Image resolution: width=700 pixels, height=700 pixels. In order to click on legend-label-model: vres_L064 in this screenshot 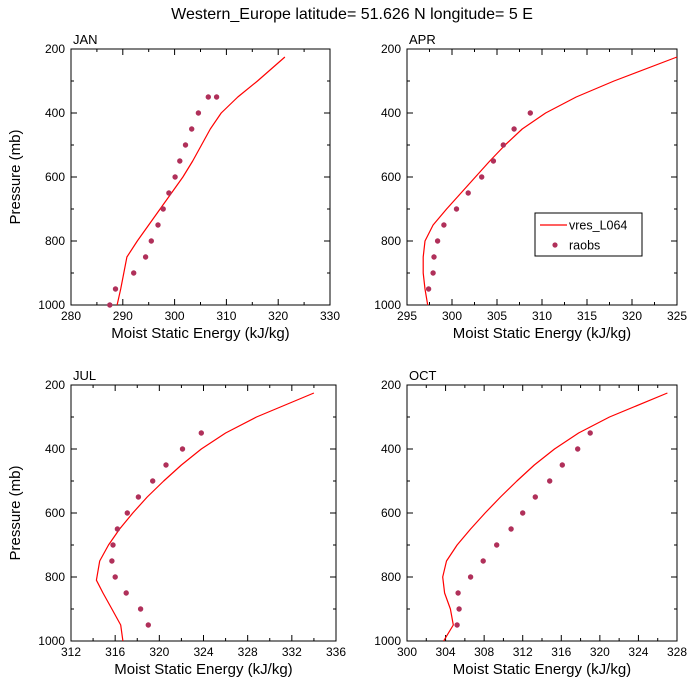, I will do `click(598, 226)`.